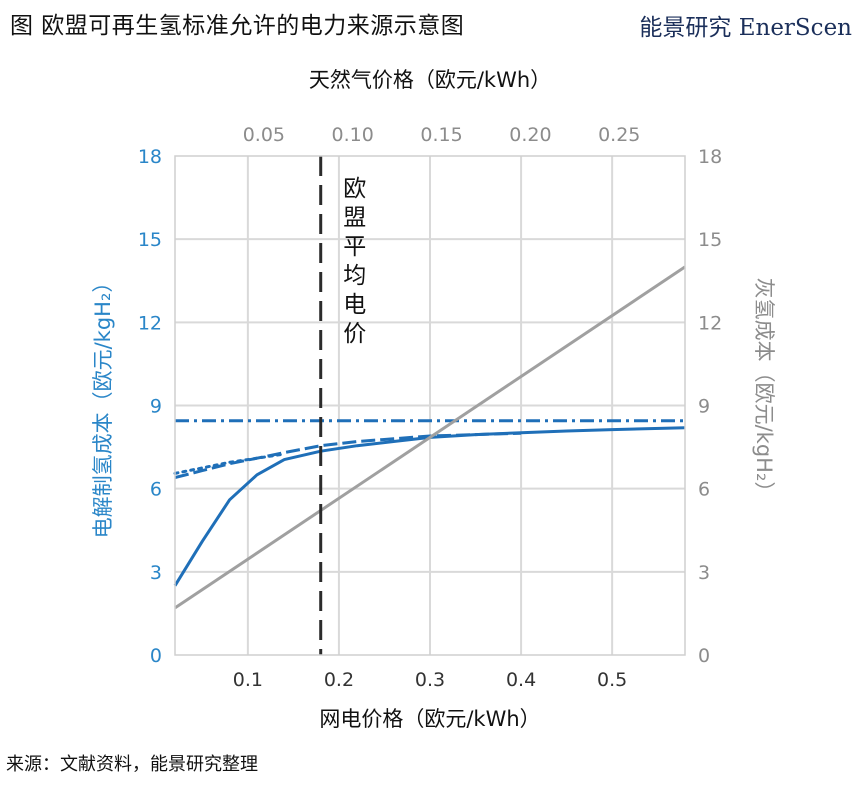  What do you see at coordinates (429, 719) in the screenshot?
I see `x-axis-title: 网电价格（欧元/kWh）` at bounding box center [429, 719].